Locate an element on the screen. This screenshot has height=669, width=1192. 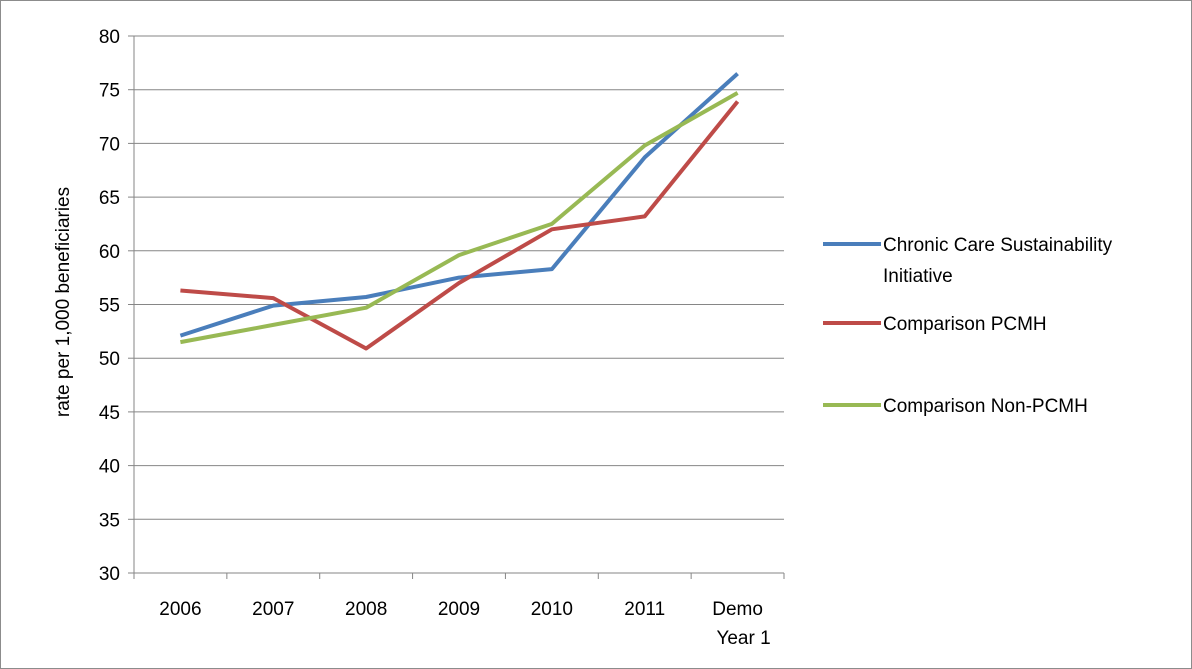
legend-label-3: Comparison Non-PCMH is located at coordinates (985, 406).